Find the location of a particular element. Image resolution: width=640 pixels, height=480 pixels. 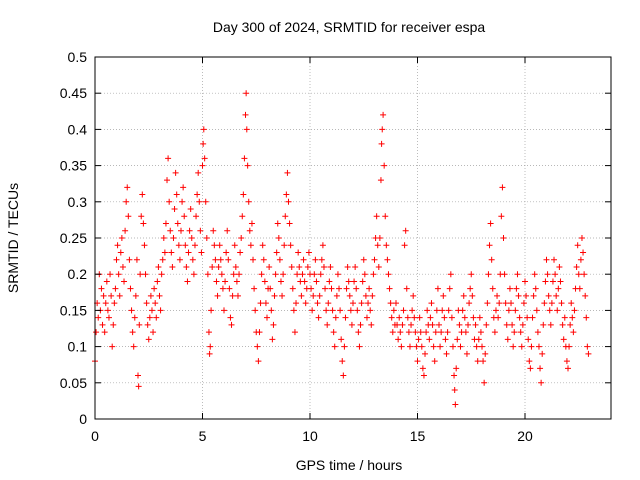

y-tick-label: 0.4 is located at coordinates (78, 129).